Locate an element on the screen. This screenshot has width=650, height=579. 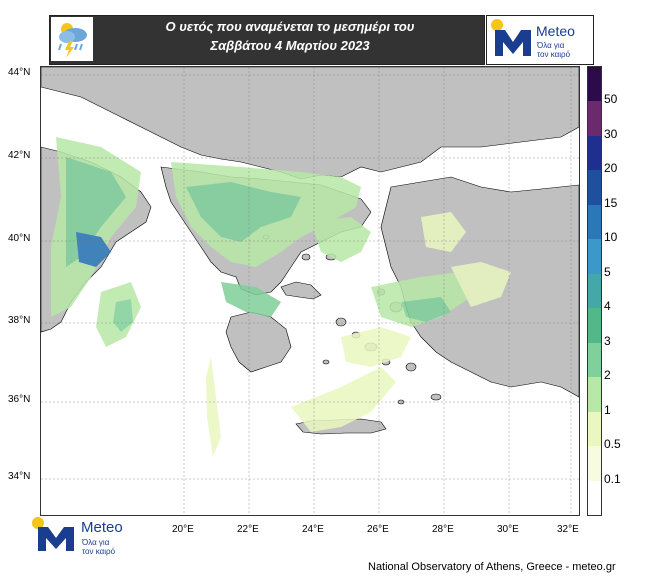
lon-label-32: 32°E is located at coordinates (568, 529).